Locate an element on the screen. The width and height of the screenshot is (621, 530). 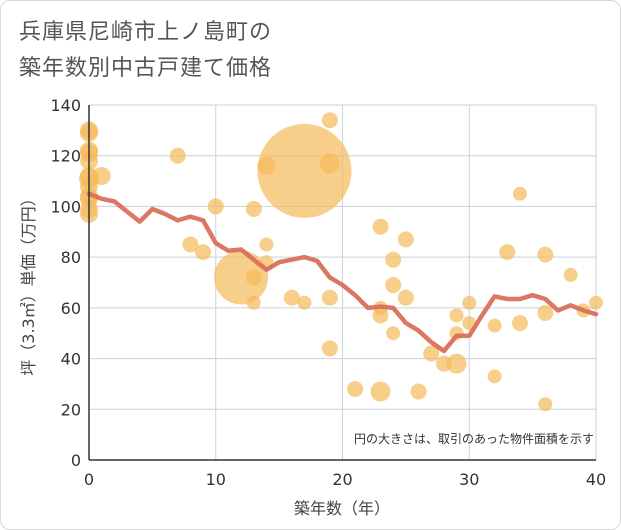
y-tick-label-20: 20 is located at coordinates (71, 409).